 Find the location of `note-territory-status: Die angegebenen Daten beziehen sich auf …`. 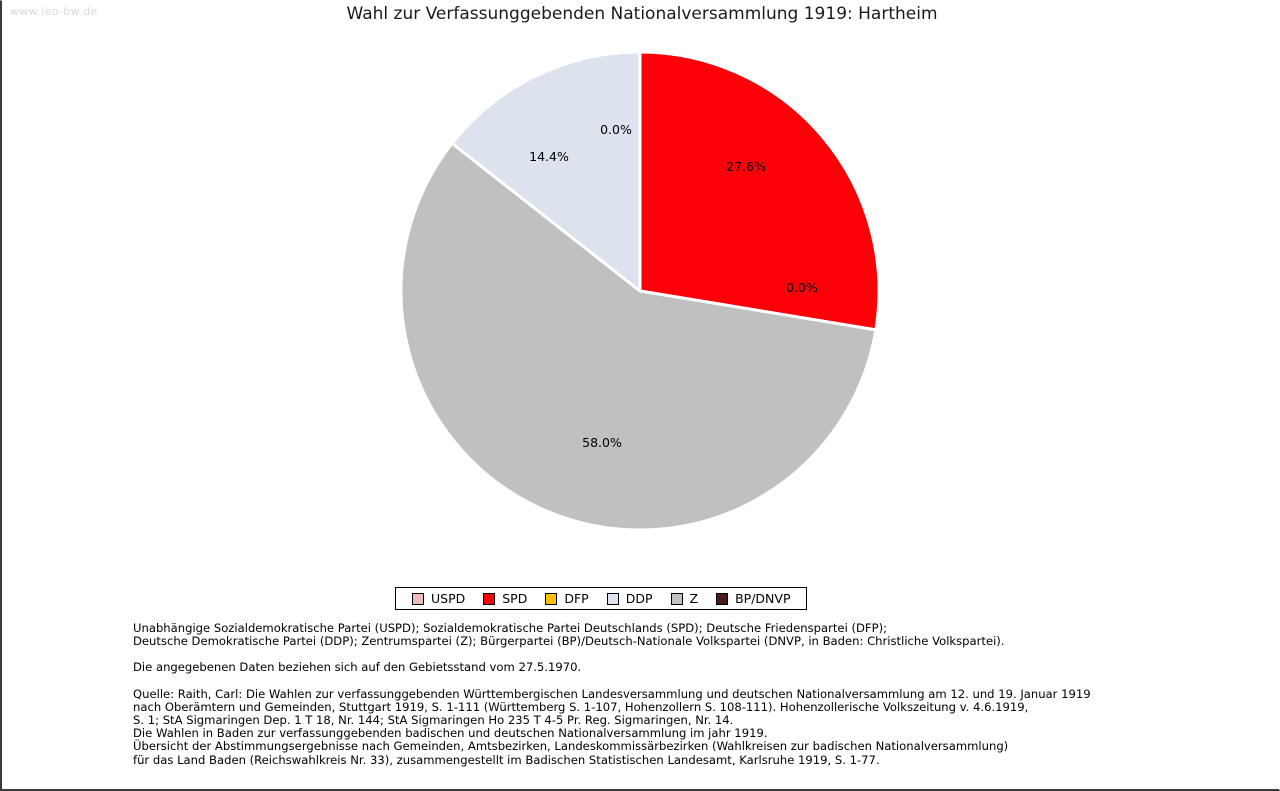

note-territory-status: Die angegebenen Daten beziehen sich auf … is located at coordinates (683, 667).